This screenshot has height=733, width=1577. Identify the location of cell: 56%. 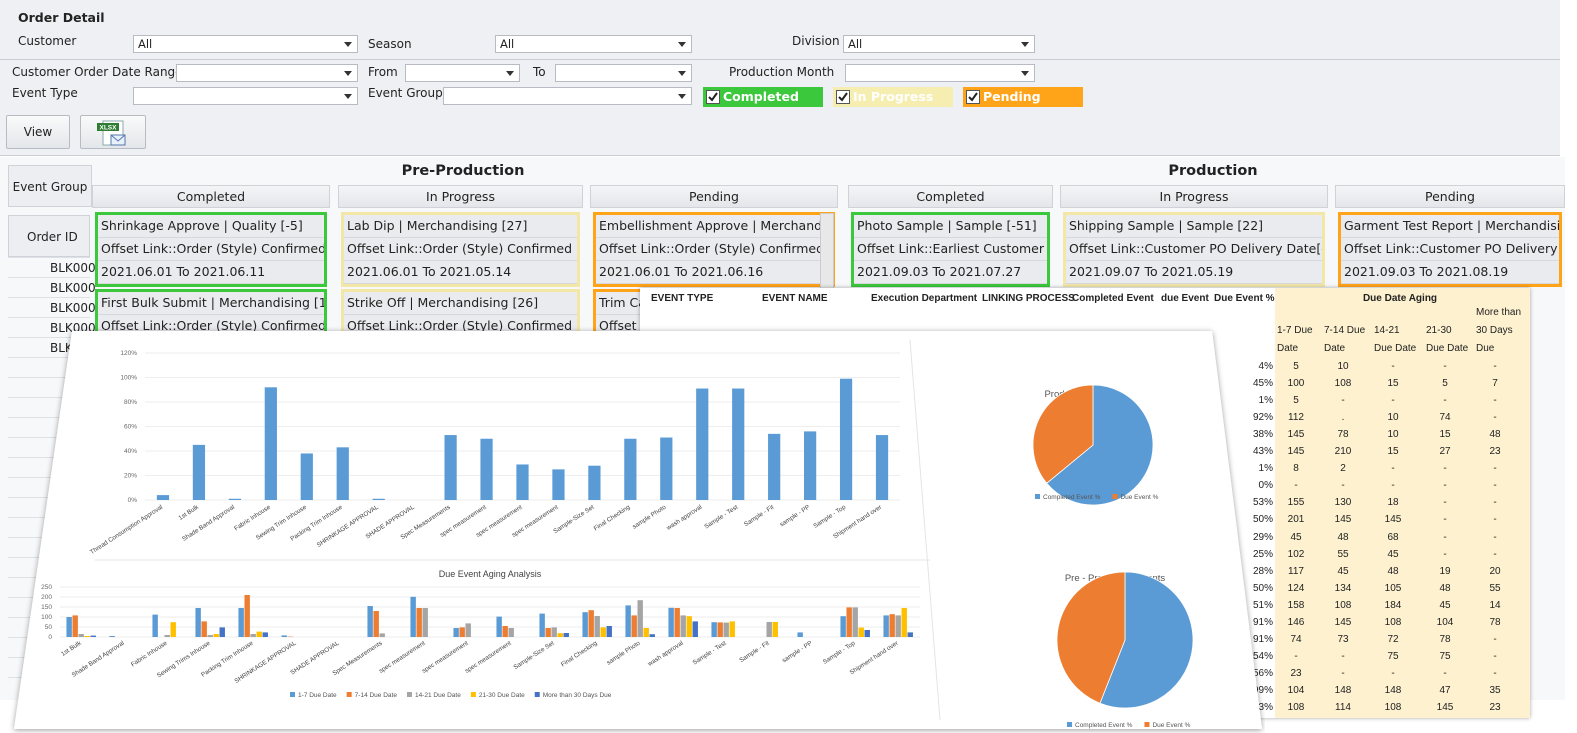
(1262, 673).